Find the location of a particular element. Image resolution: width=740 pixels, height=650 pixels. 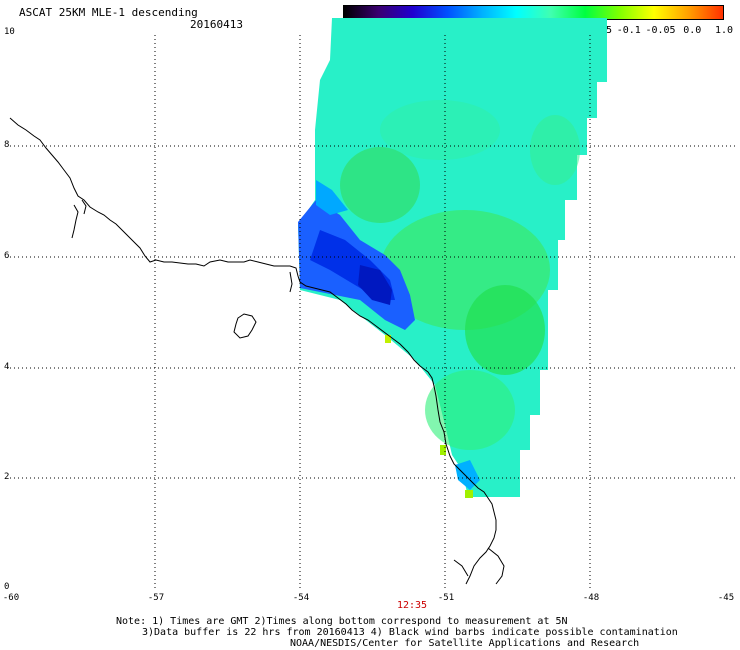

lat-label: 10 is located at coordinates (9, 32).